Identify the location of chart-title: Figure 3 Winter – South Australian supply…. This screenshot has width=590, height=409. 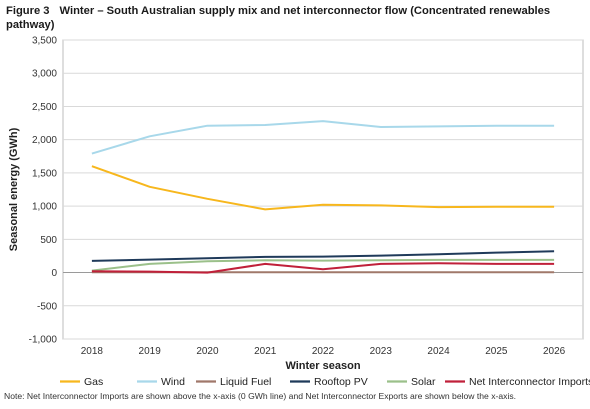
(295, 18).